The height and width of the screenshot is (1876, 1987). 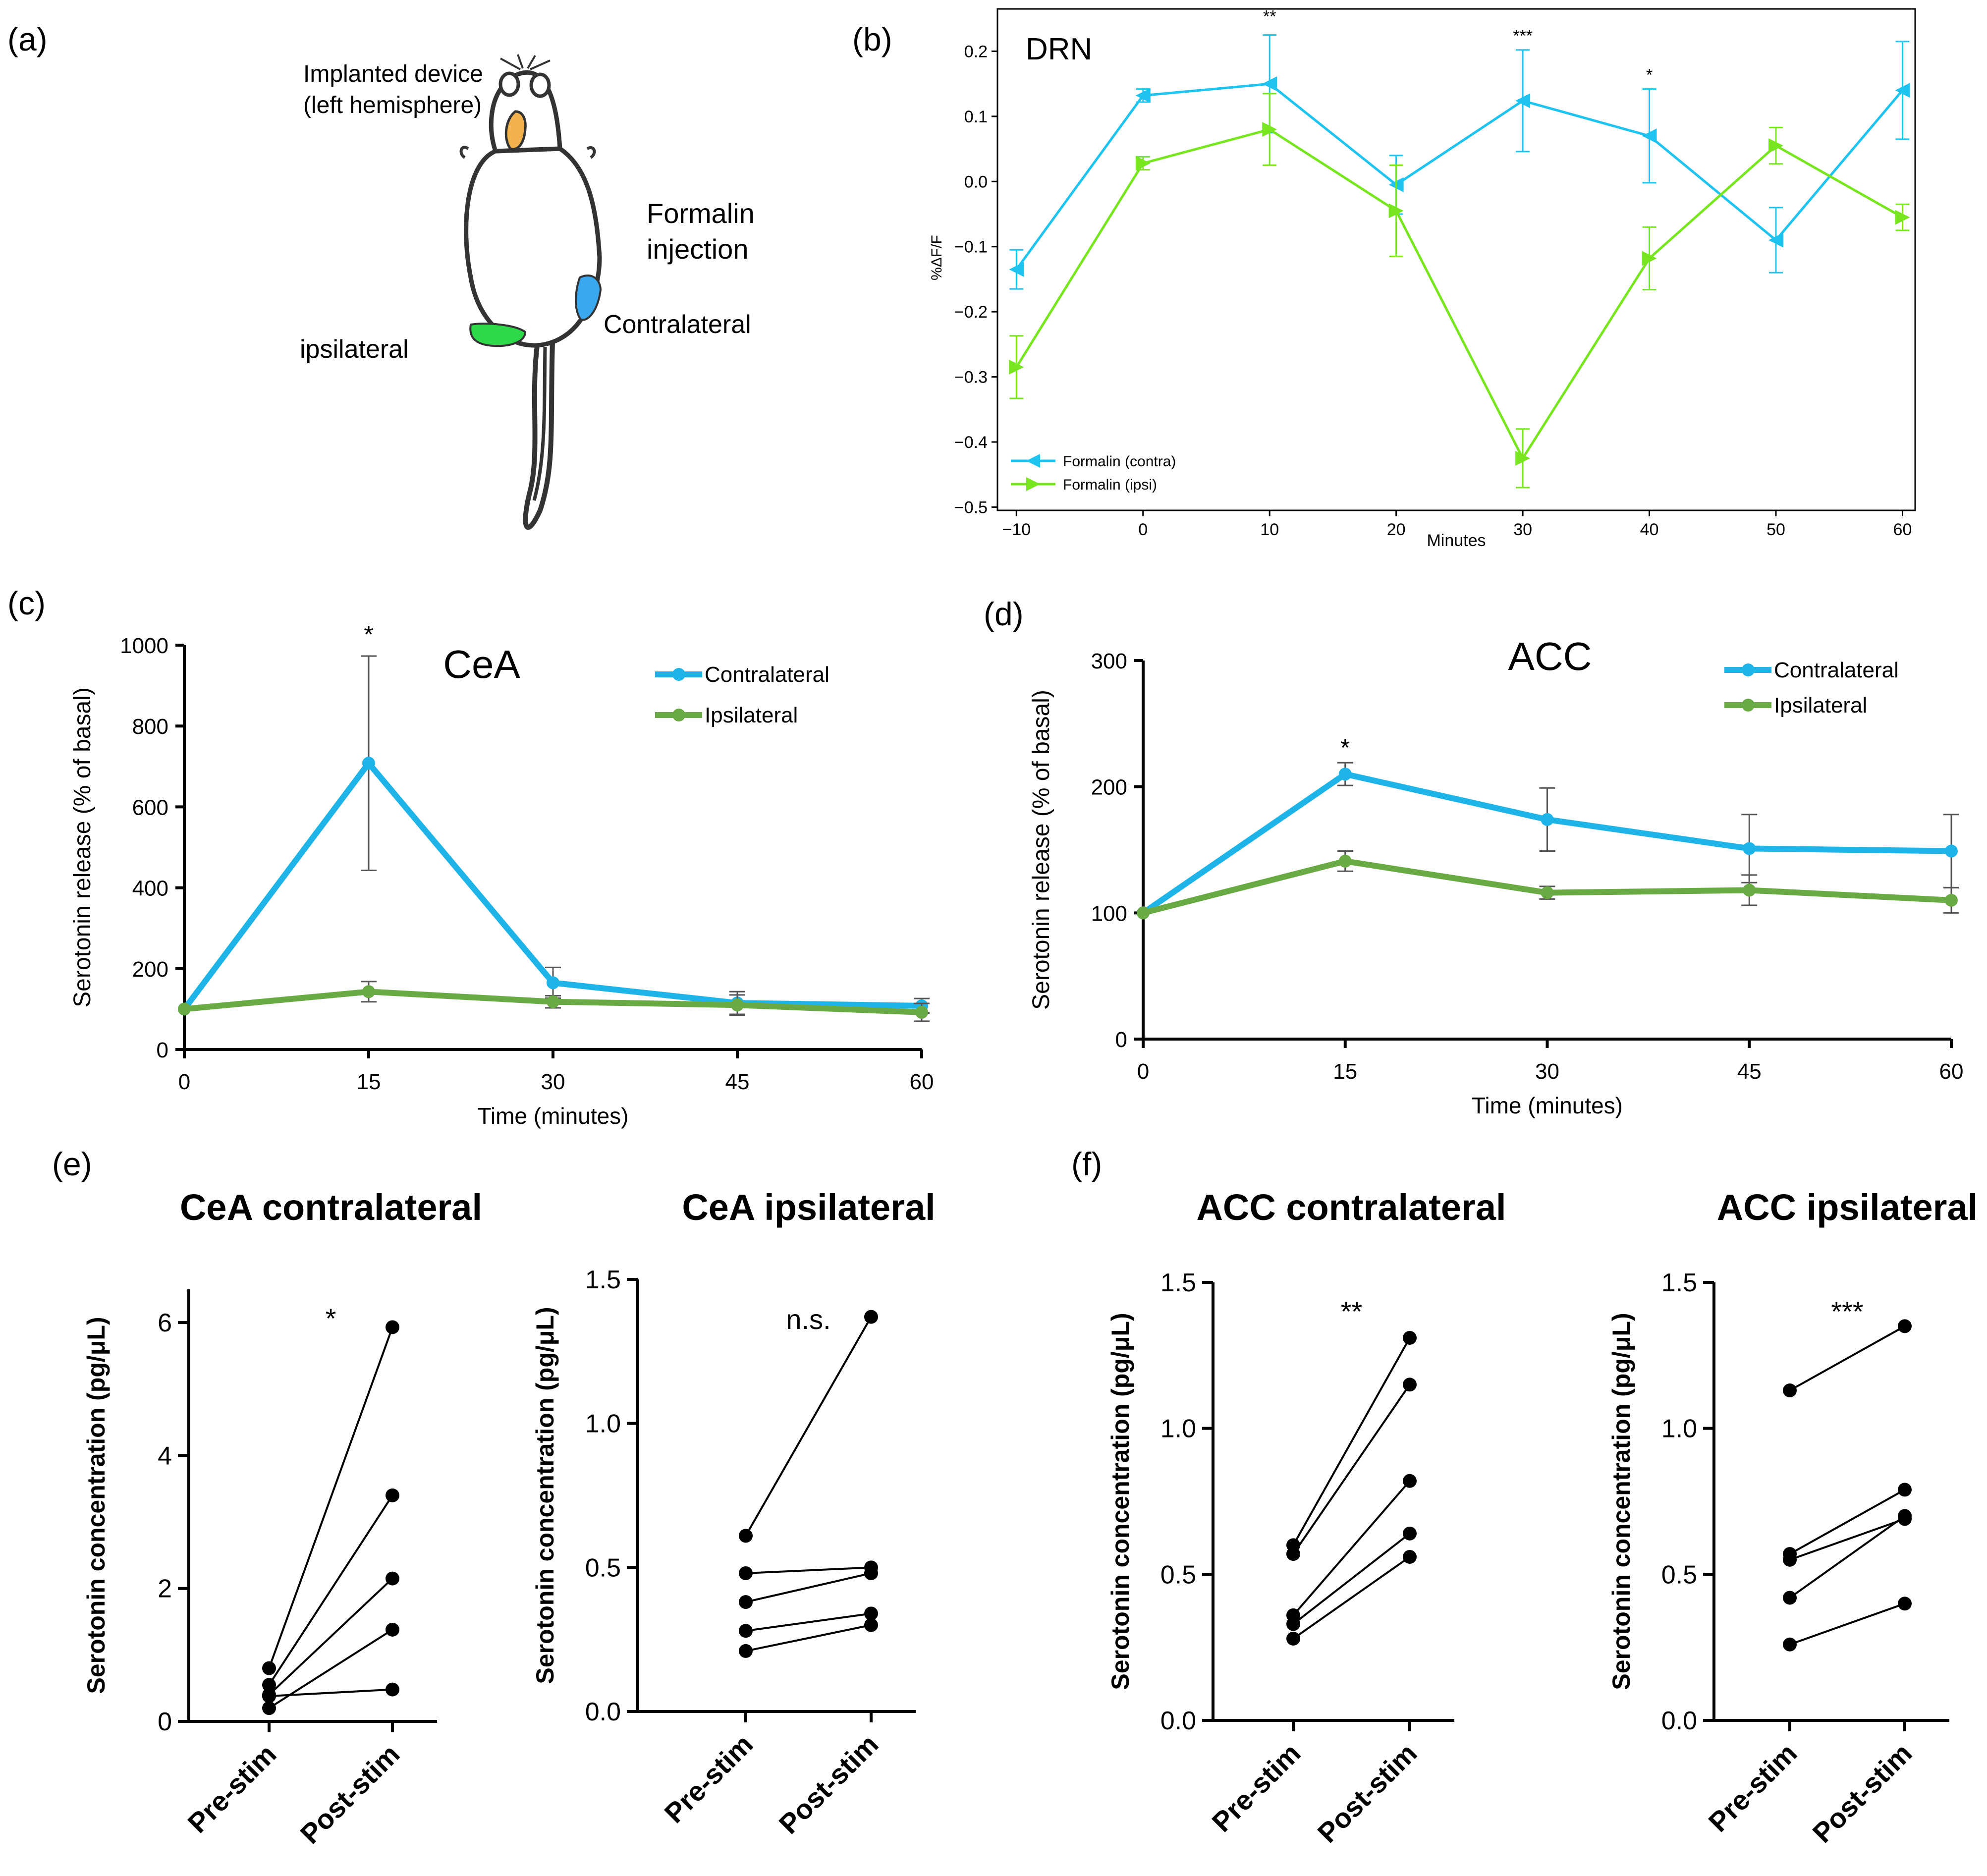 I want to click on drn-x-tick-label: 0, so click(x=1143, y=530).